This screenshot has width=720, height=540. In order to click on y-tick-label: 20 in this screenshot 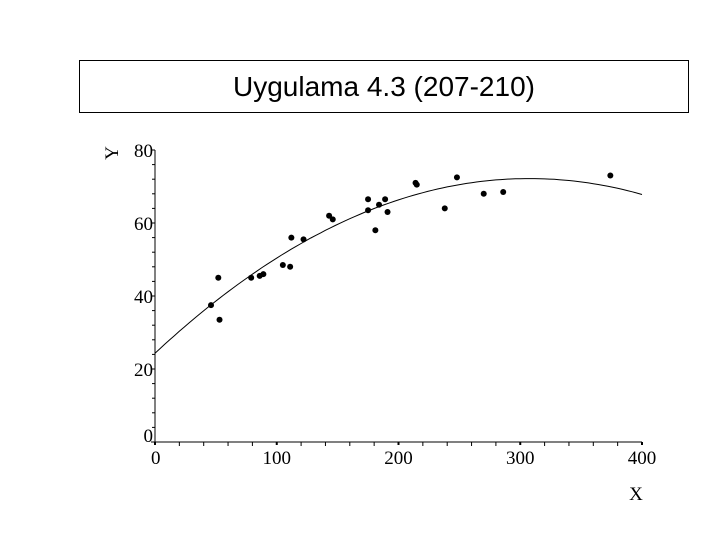, I will do `click(143, 370)`.